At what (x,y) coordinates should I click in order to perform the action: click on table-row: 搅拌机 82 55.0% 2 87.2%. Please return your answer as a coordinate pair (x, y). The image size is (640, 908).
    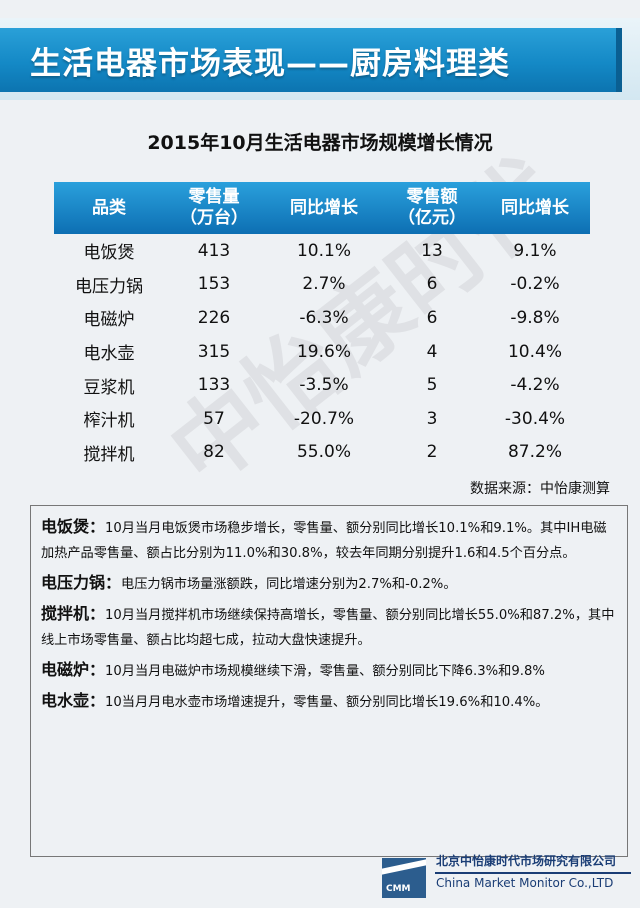
    Looking at the image, I should click on (322, 453).